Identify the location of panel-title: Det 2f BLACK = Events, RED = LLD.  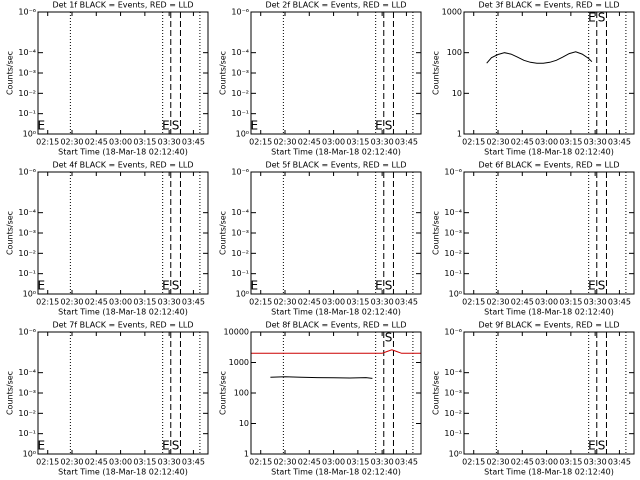
(335, 5).